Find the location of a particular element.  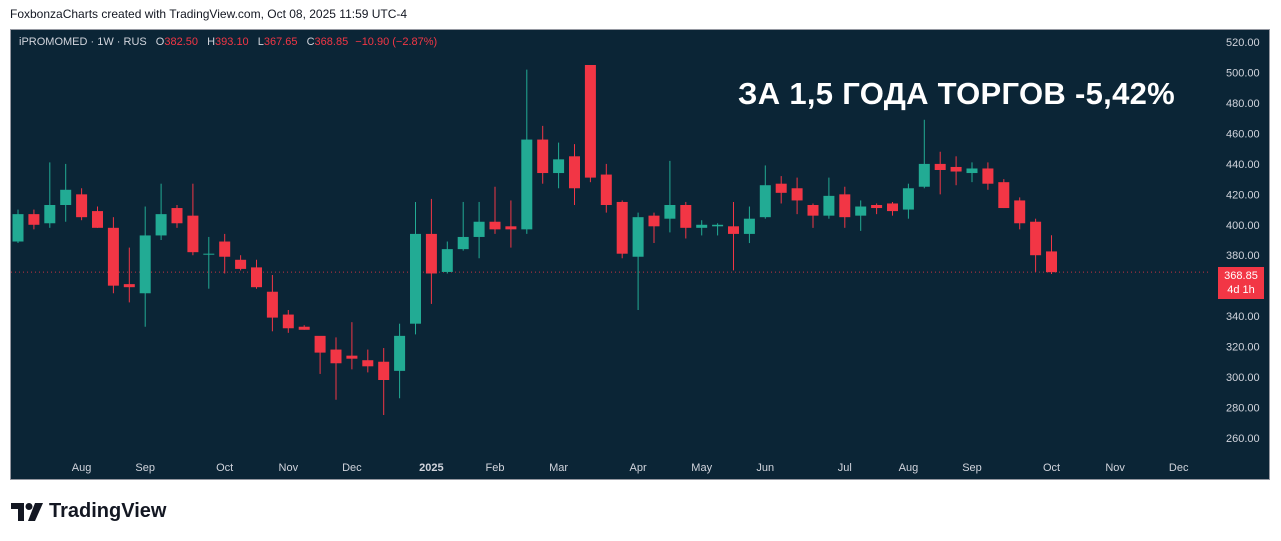

x-tick-label: Jun is located at coordinates (765, 468).